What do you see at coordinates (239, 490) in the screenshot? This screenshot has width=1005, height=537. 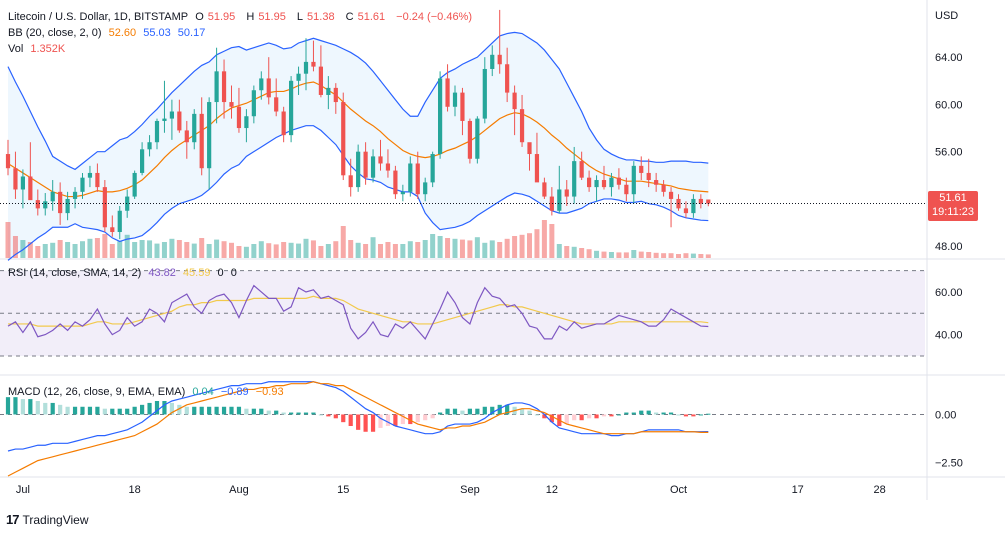 I see `time-tick-label: Aug` at bounding box center [239, 490].